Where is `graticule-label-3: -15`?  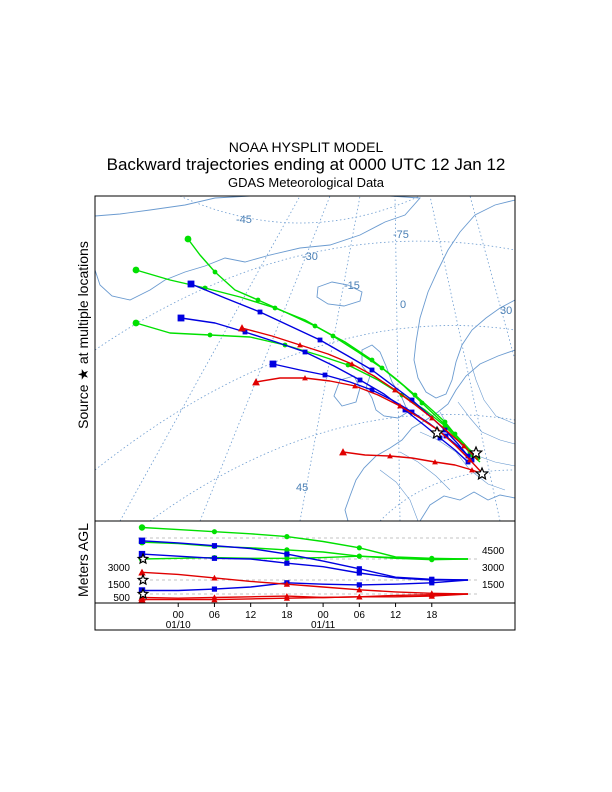 graticule-label-3: -15 is located at coordinates (352, 286).